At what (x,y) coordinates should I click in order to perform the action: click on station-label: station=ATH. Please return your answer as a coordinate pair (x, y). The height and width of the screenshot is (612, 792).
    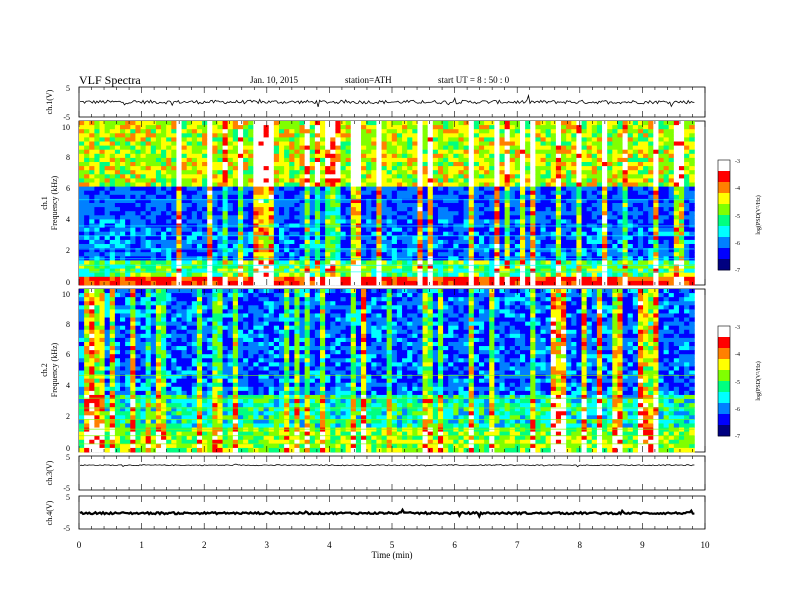
    Looking at the image, I should click on (368, 80).